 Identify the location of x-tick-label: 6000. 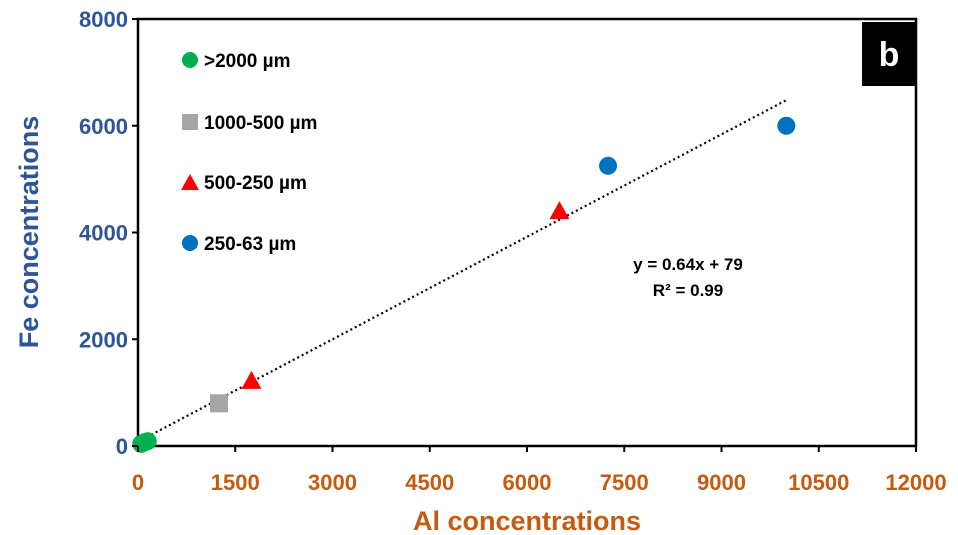
(527, 482).